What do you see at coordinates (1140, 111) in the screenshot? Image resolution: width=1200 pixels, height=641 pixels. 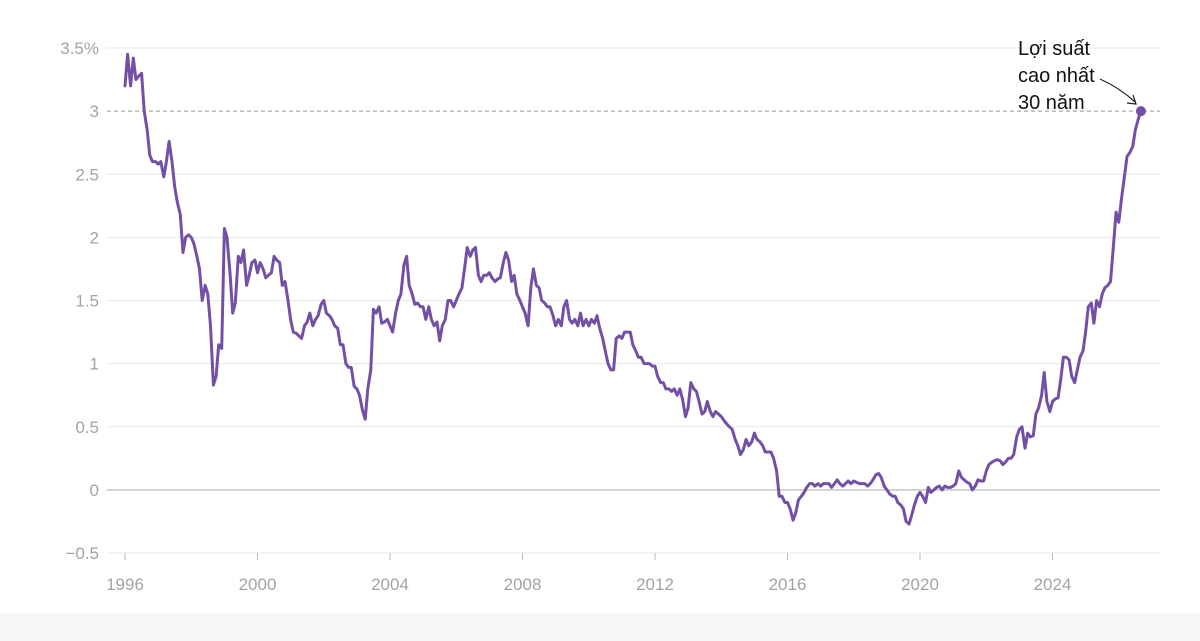 I see `latest-point-marker` at bounding box center [1140, 111].